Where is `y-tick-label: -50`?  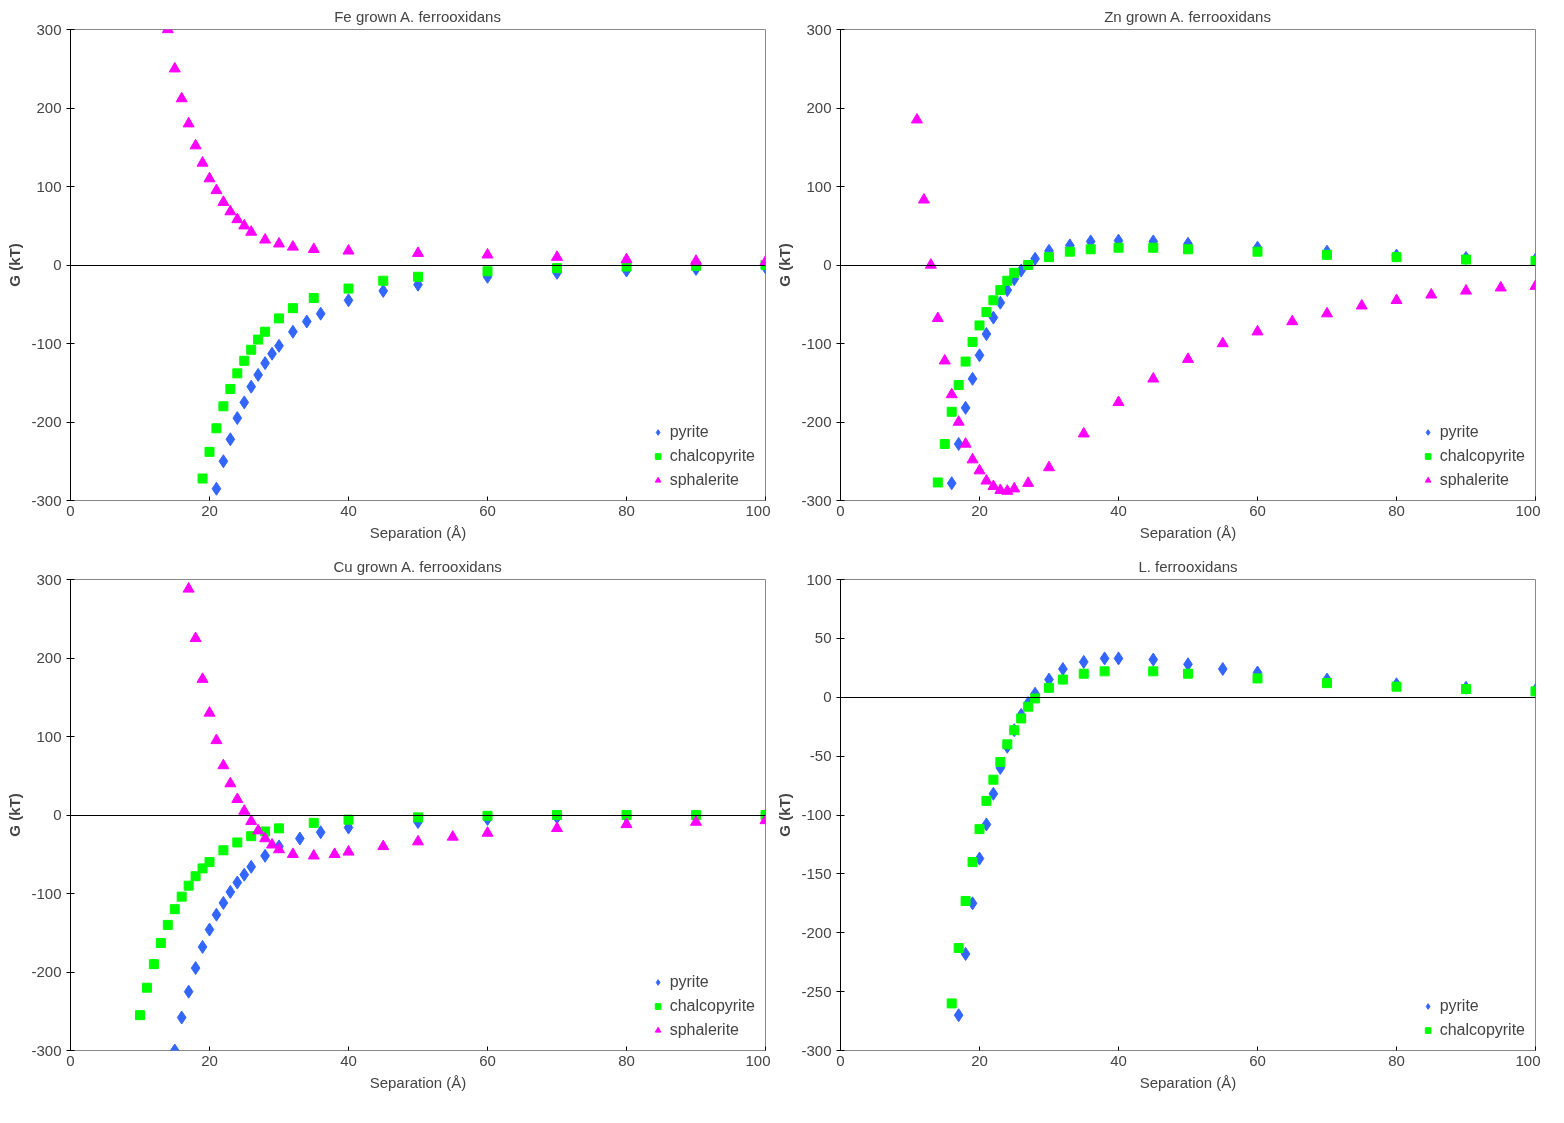
y-tick-label: -50 is located at coordinates (820, 756).